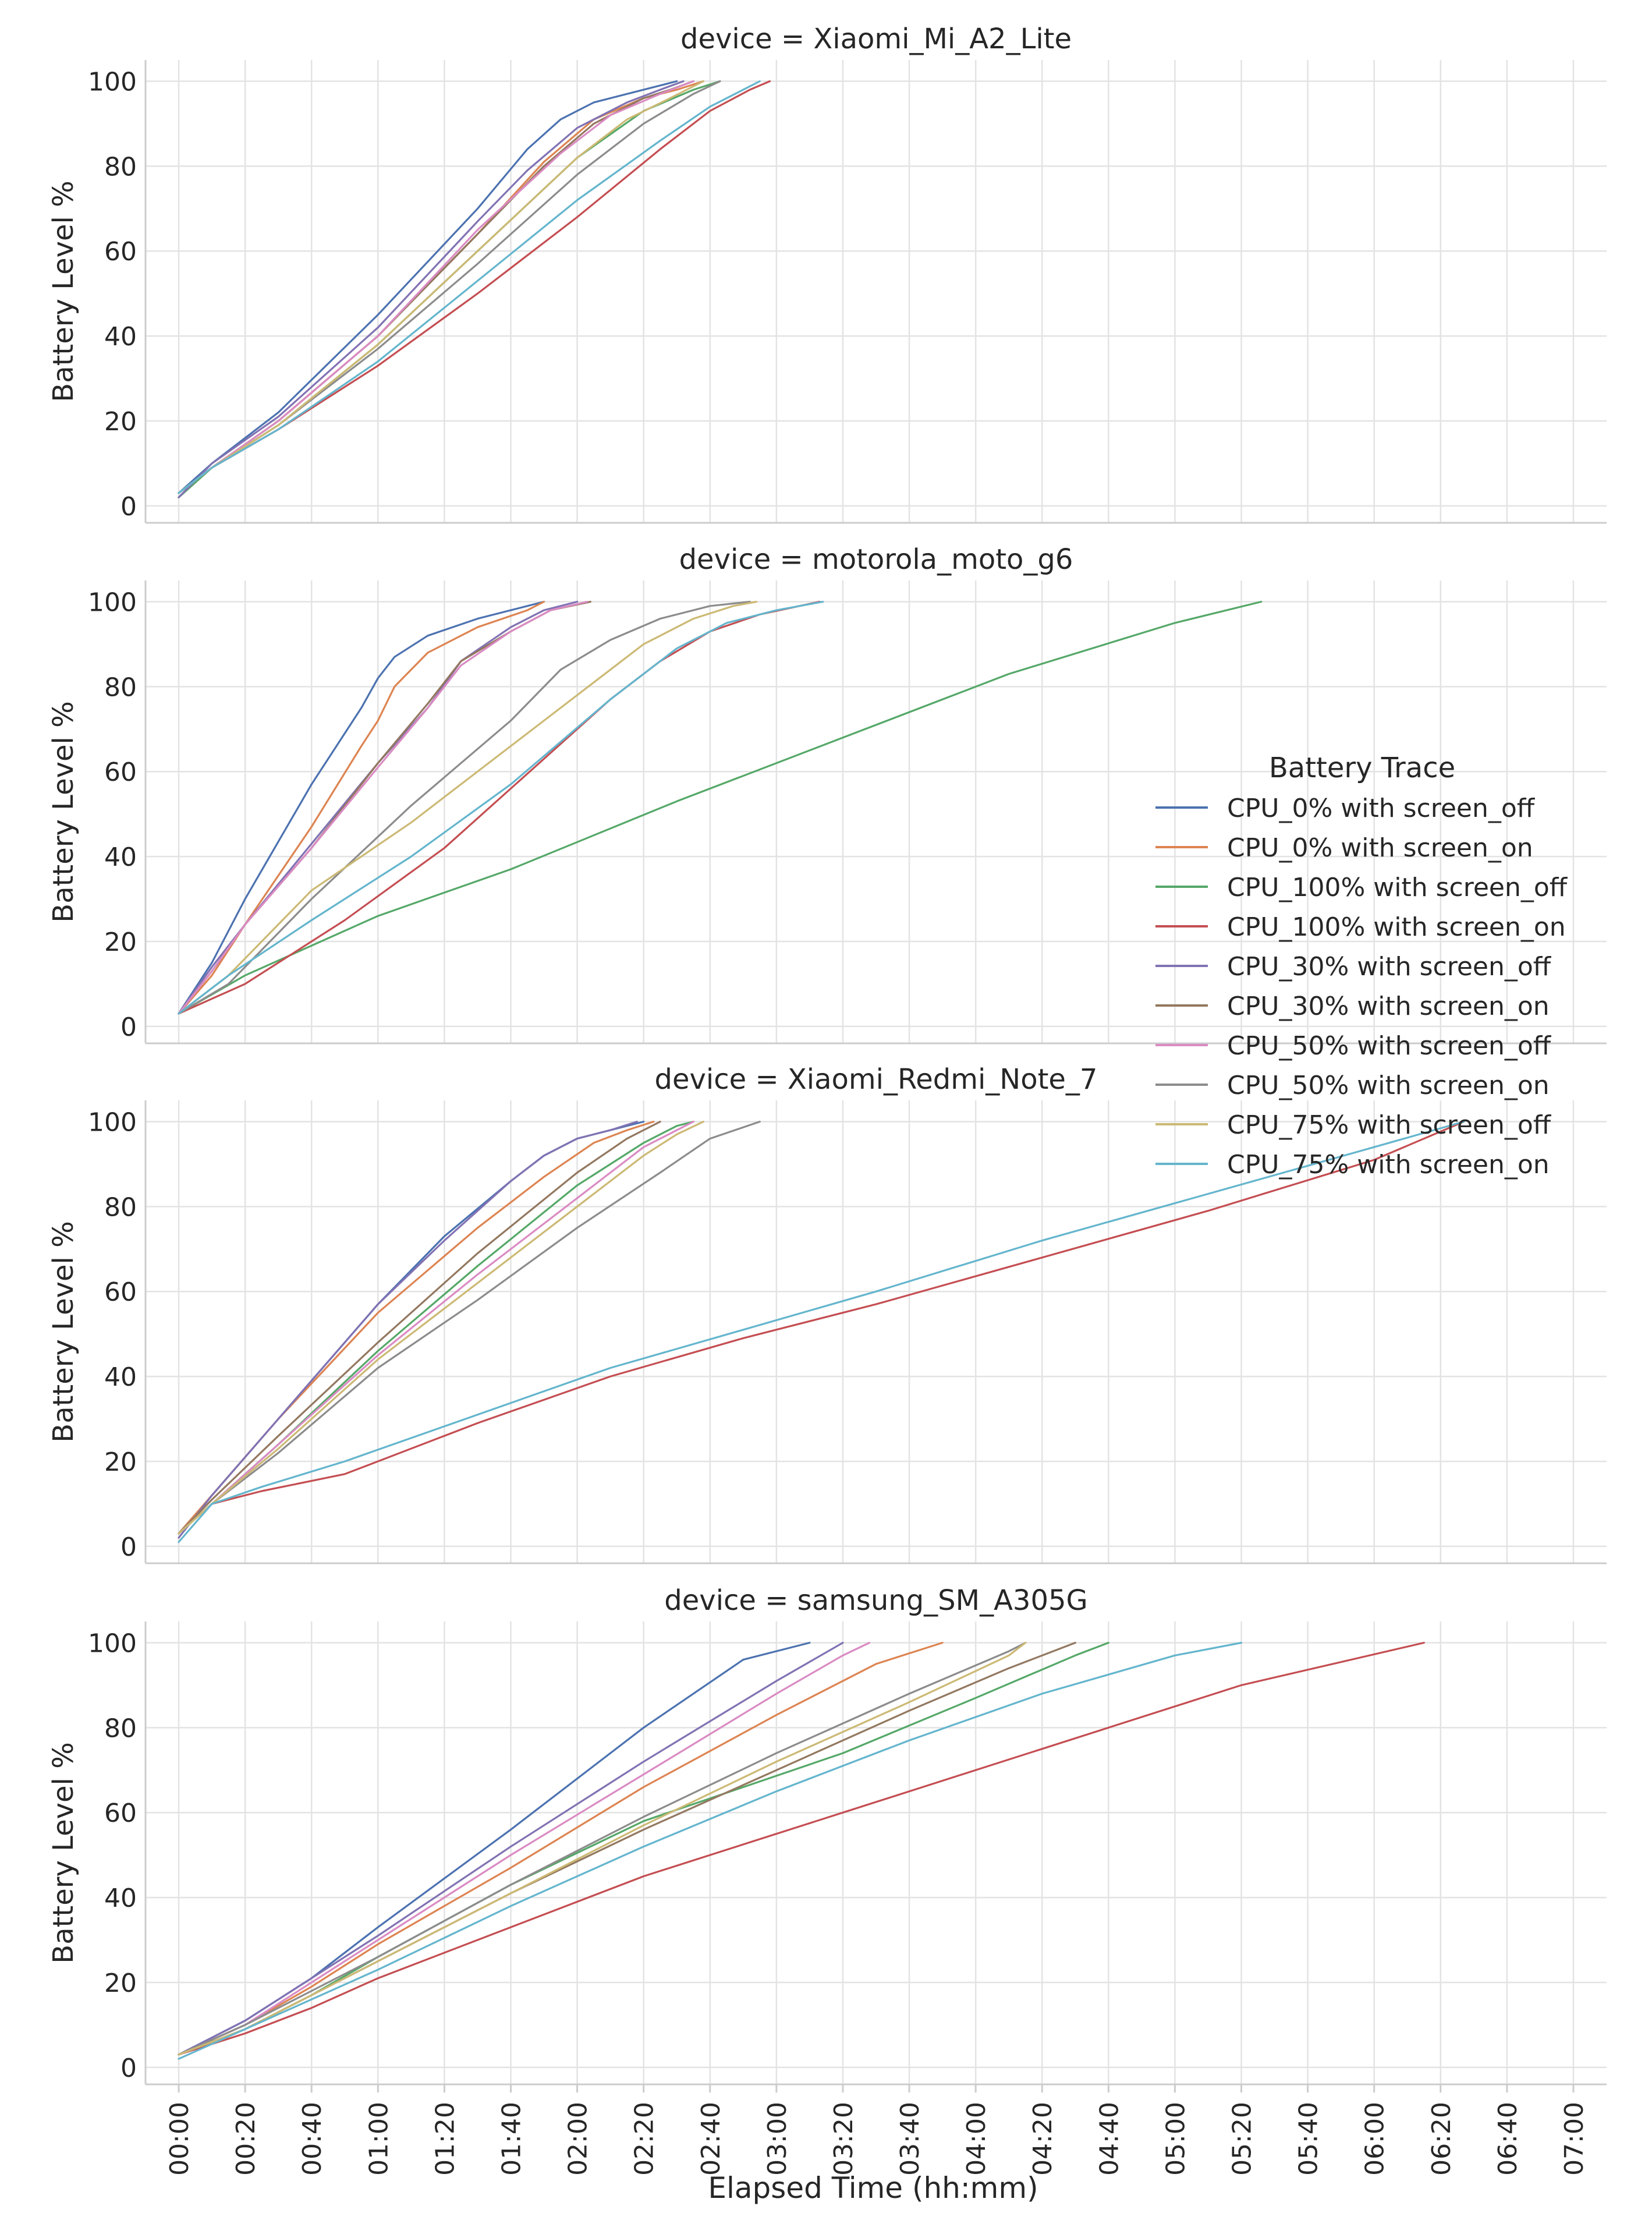  Describe the element at coordinates (512, 2139) in the screenshot. I see `x-tick-label: 01:40` at that location.